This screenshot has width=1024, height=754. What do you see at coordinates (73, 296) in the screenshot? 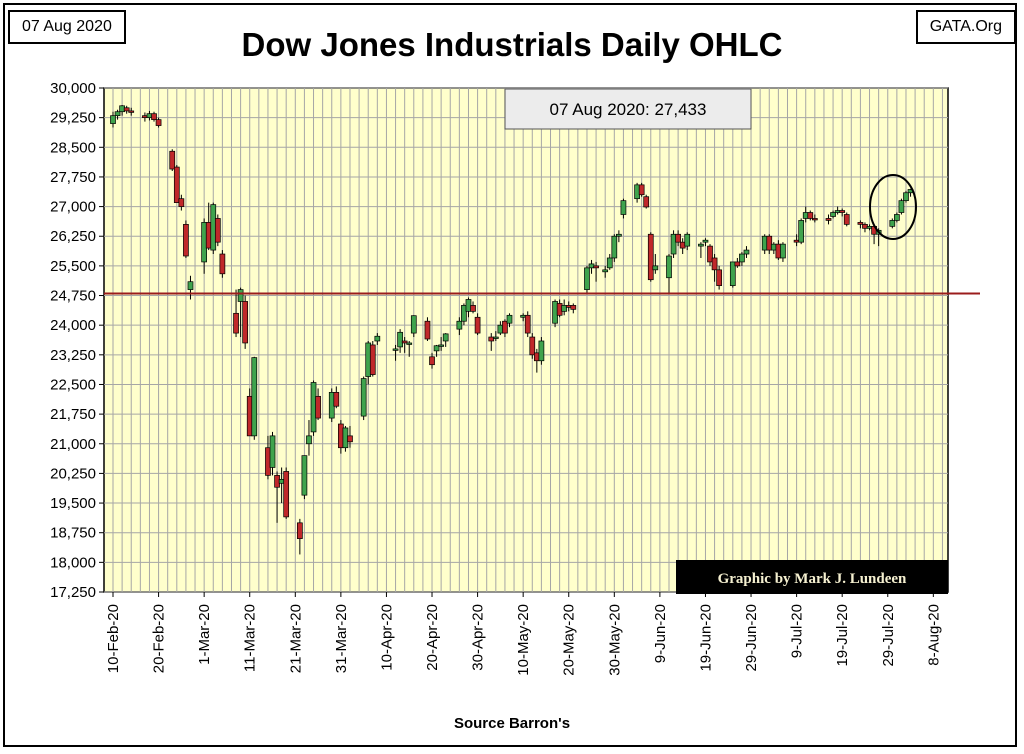
I see `y-tick-label: 24,750` at bounding box center [73, 296].